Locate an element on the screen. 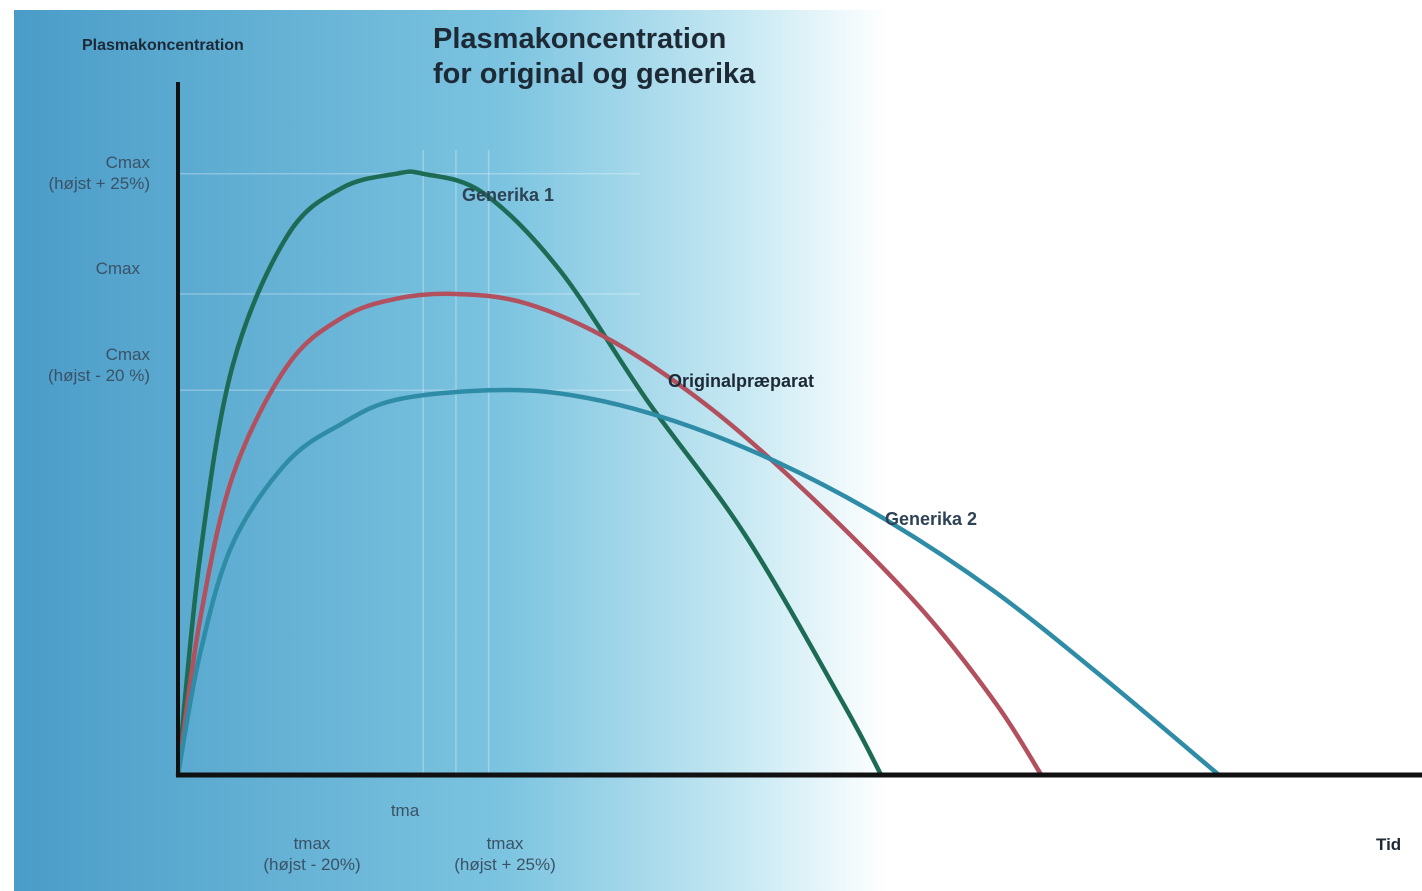  series-label-generika-2: Generika 2 is located at coordinates (931, 519).